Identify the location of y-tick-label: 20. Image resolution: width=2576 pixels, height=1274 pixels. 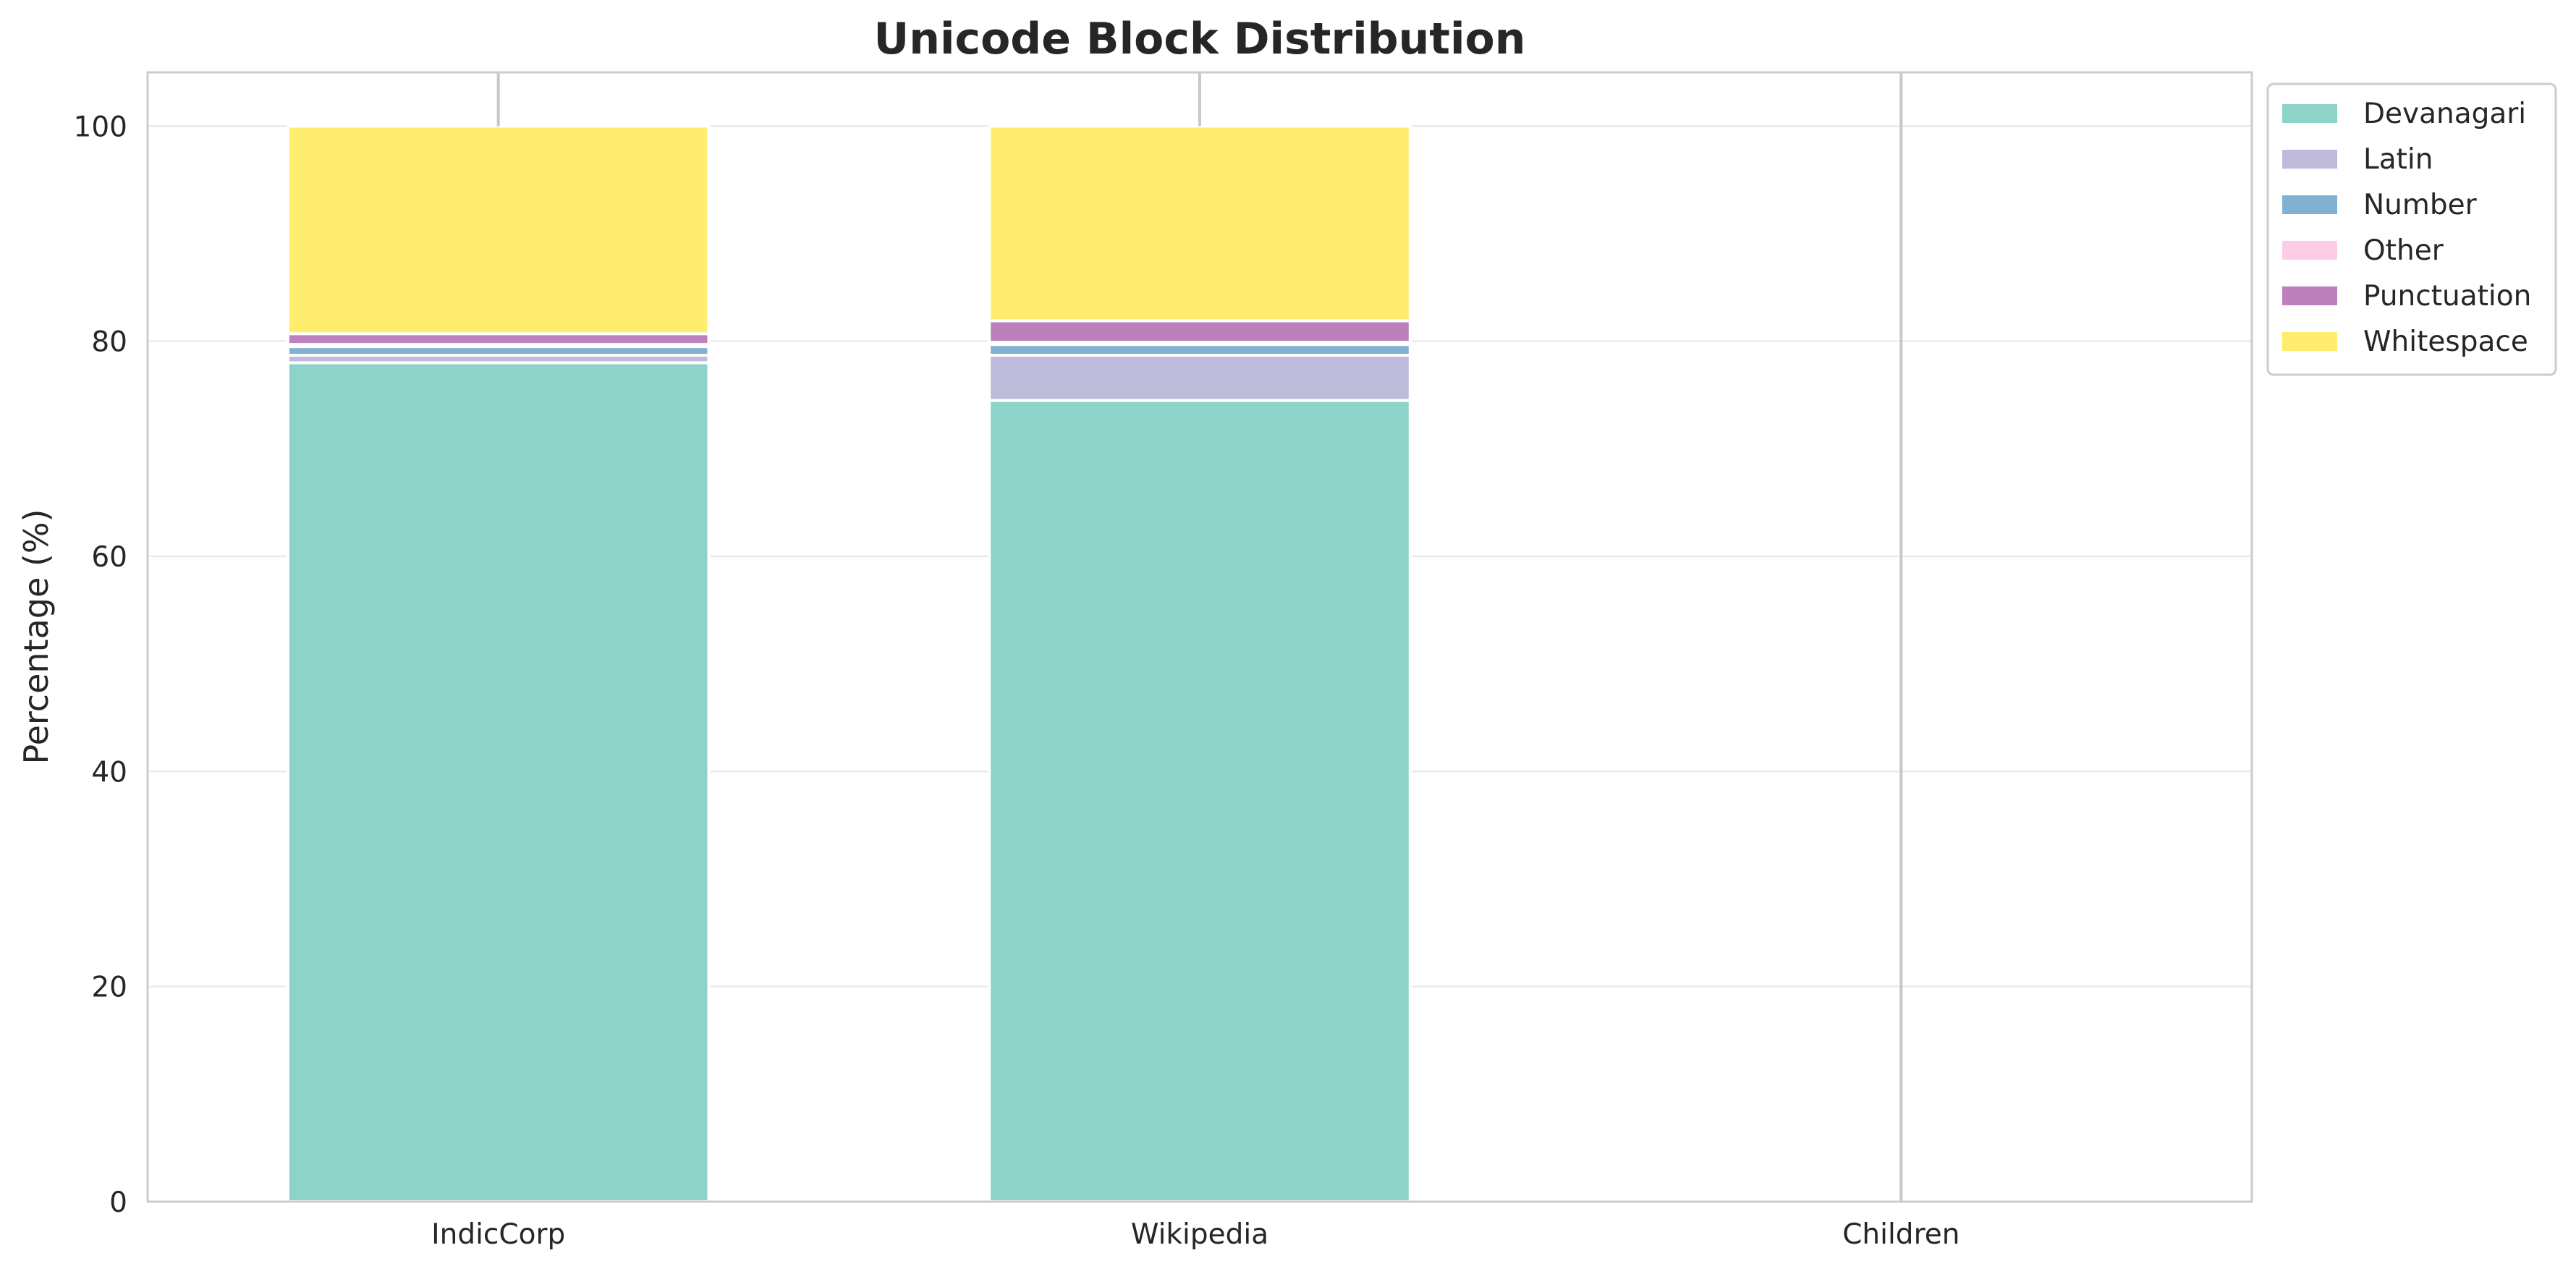
(109, 988).